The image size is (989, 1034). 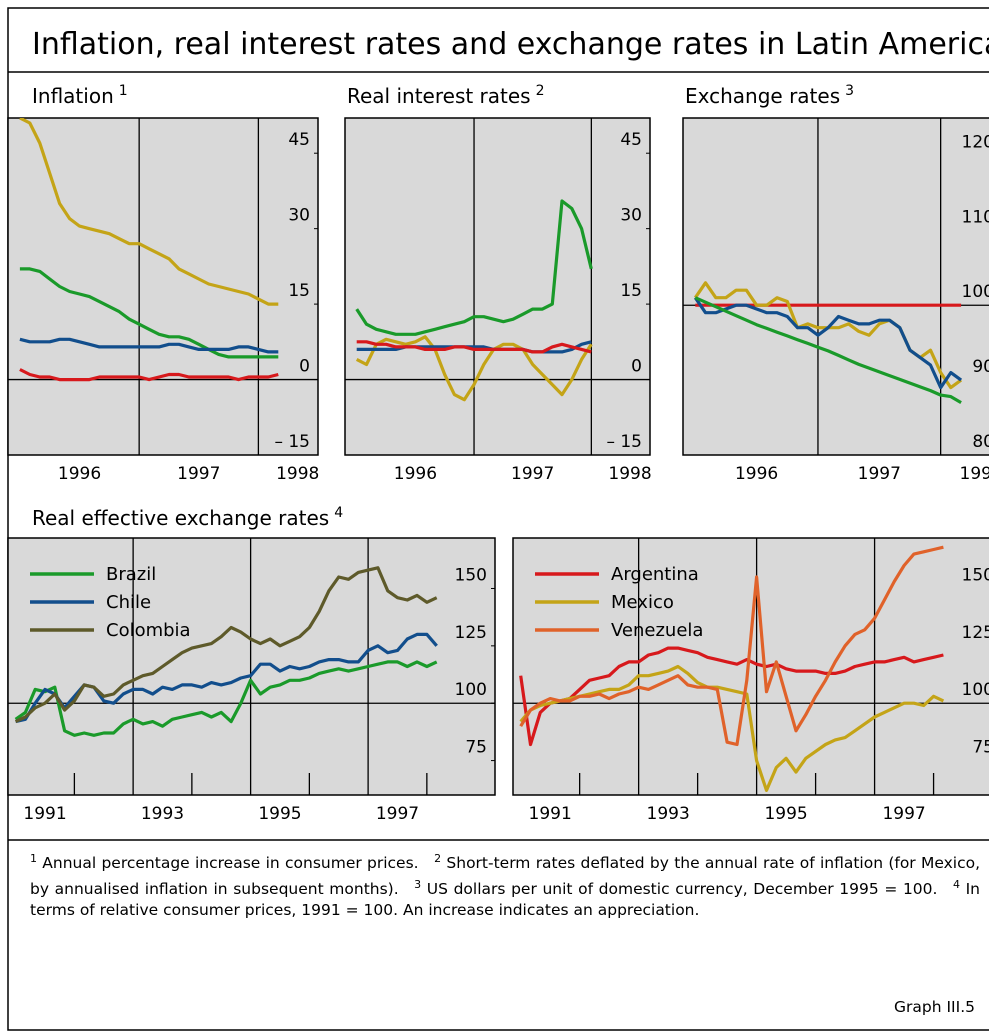 I want to click on note-ref: 3, so click(x=849, y=91).